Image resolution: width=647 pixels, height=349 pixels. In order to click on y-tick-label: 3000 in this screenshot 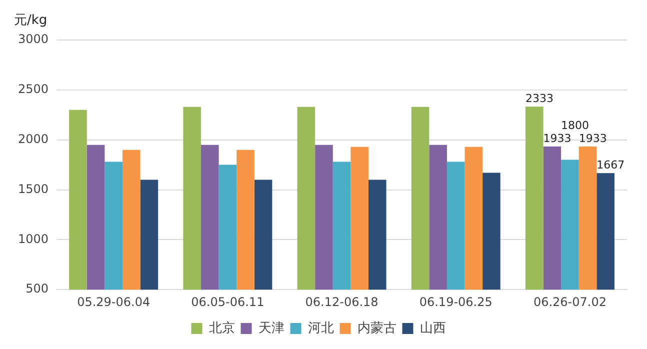, I will do `click(33, 39)`.